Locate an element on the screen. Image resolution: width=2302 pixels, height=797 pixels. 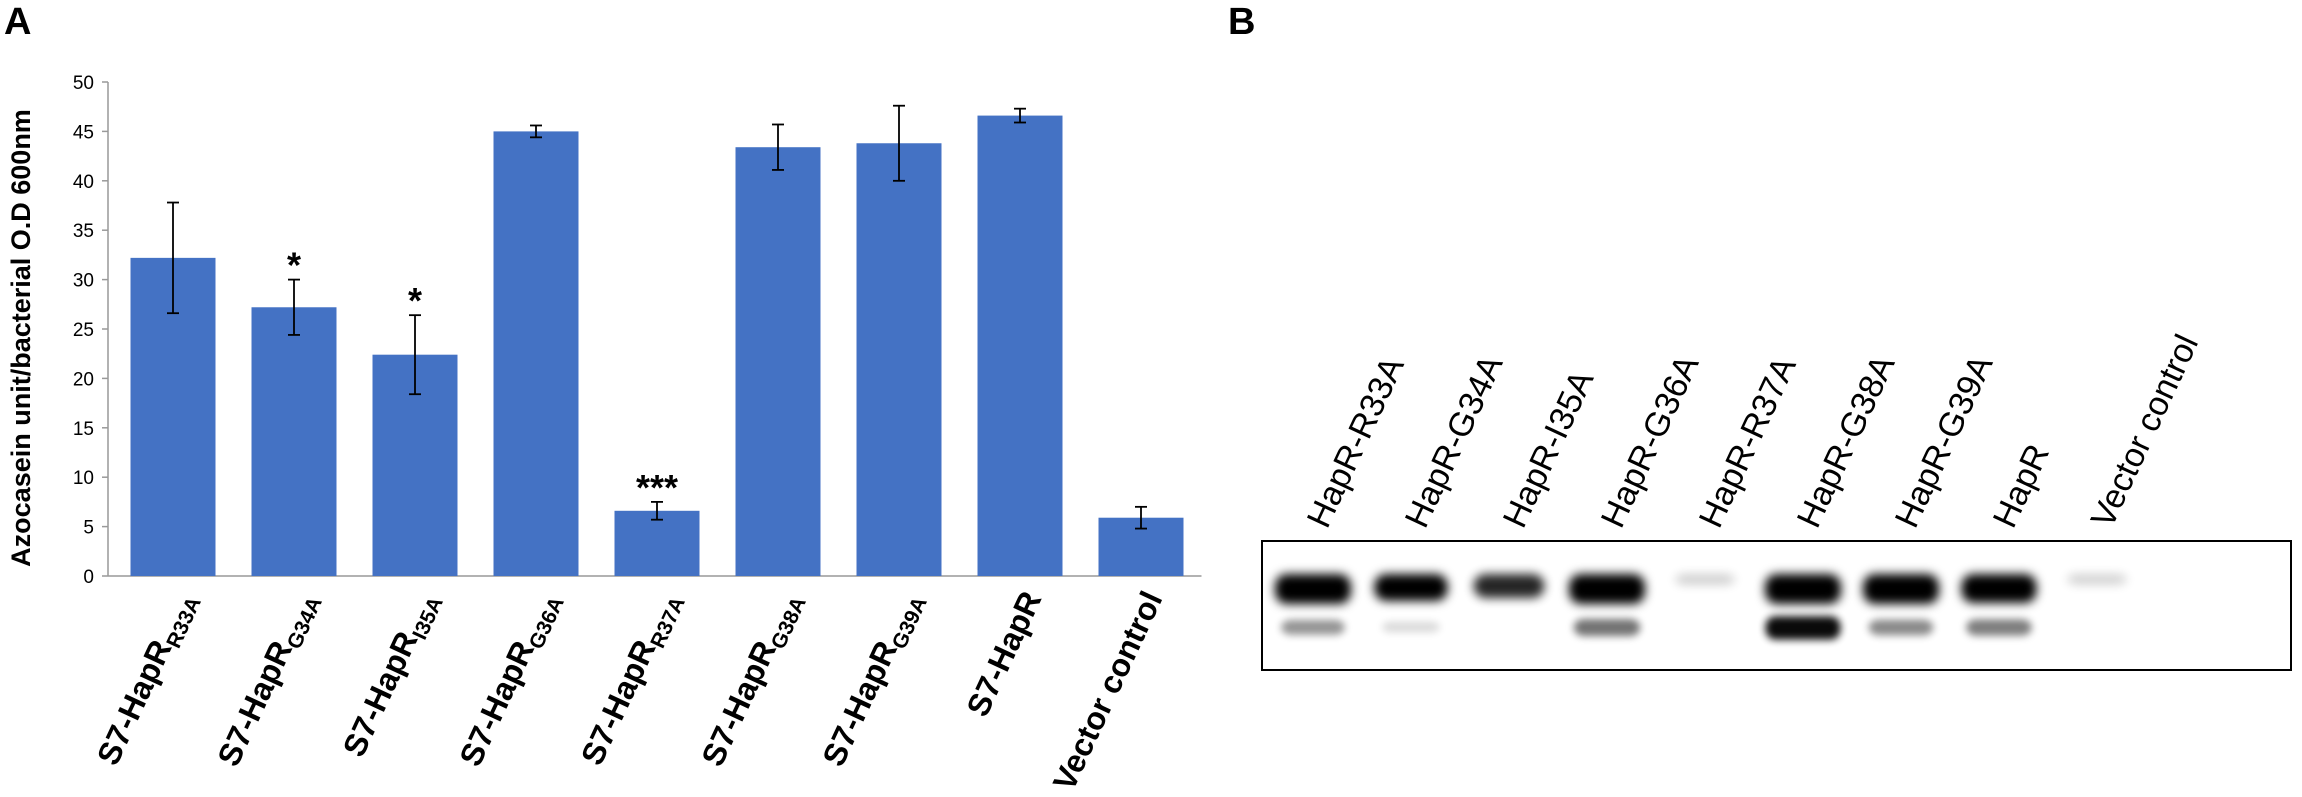
lane-label: HapR-G34A is located at coordinates (1454, 441).